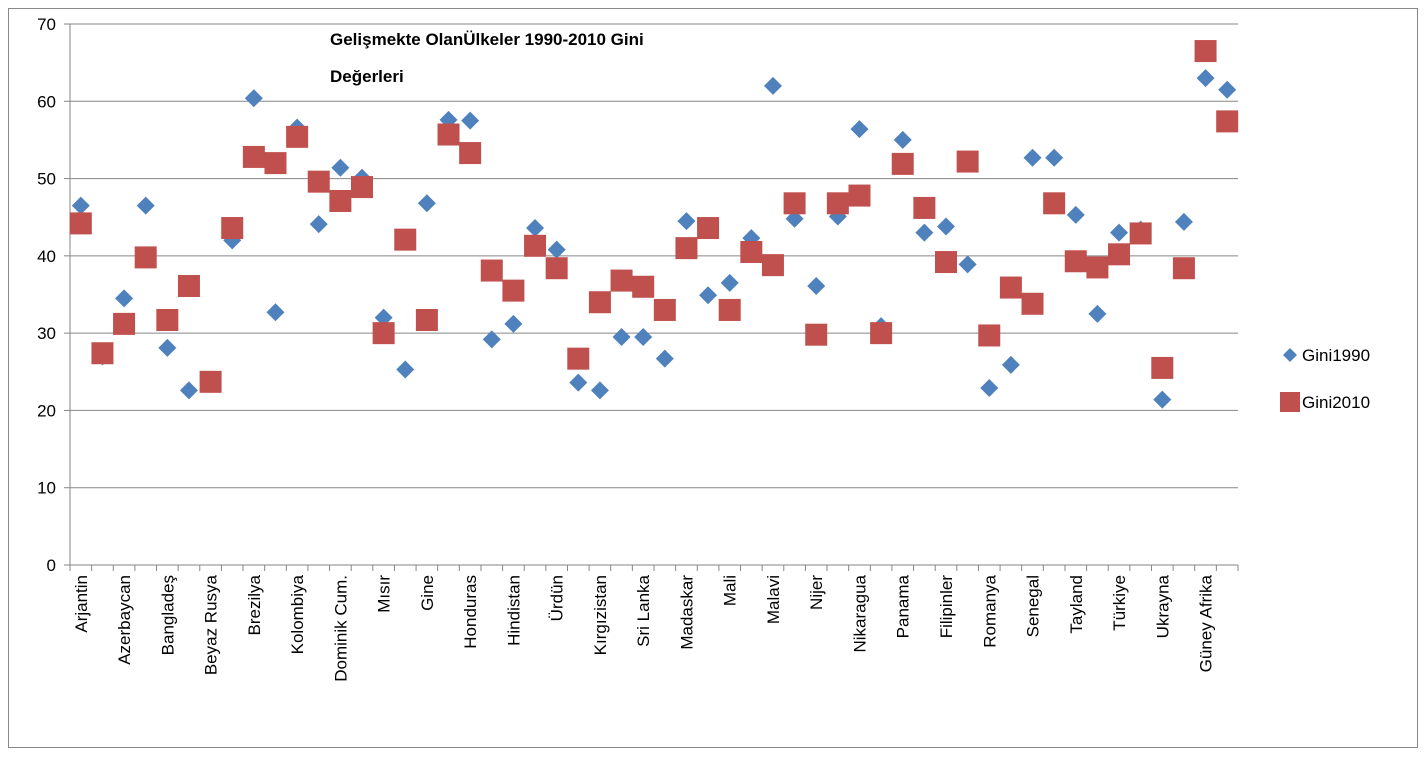  I want to click on chart-title: Değerleri, so click(367, 76).